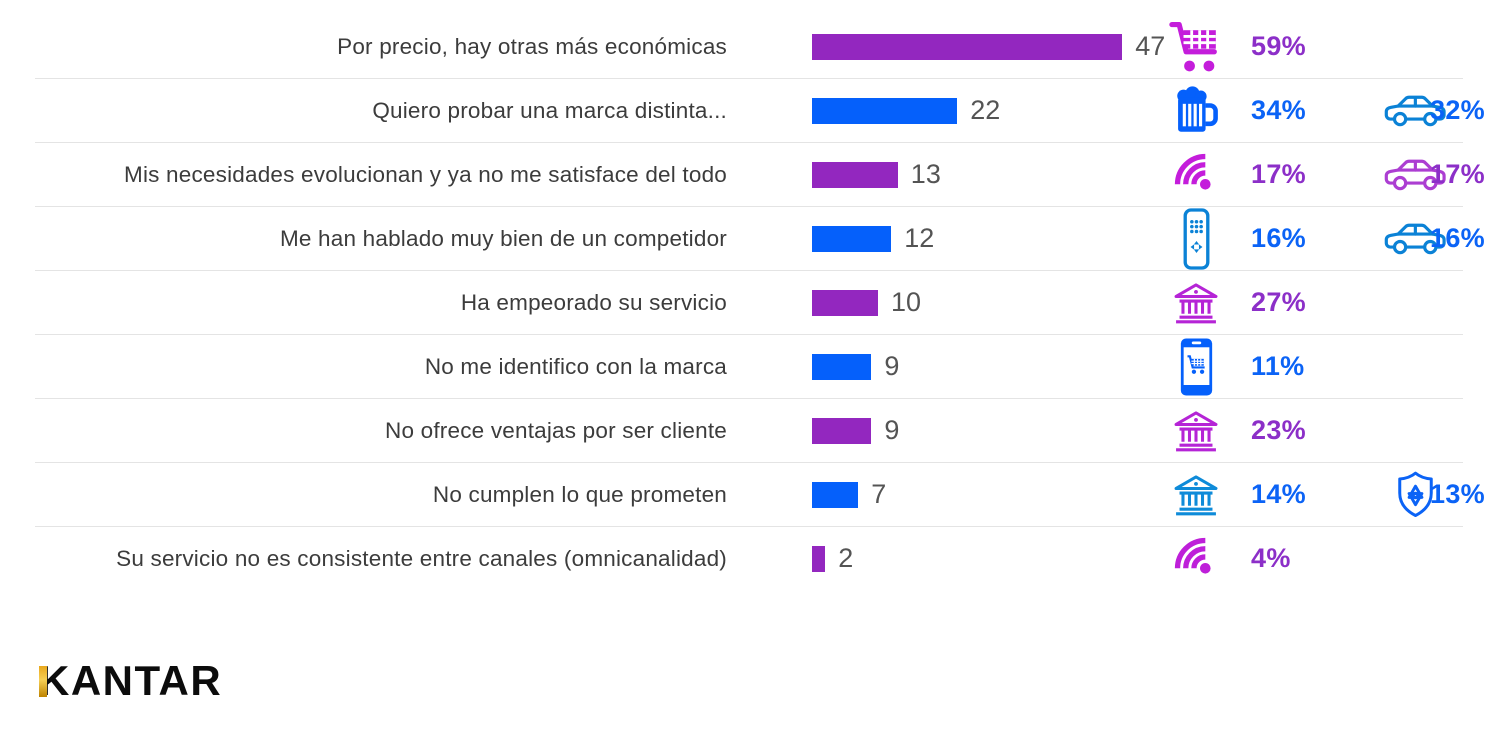  Describe the element at coordinates (1457, 238) in the screenshot. I see `metric-percent-2: 16%` at that location.